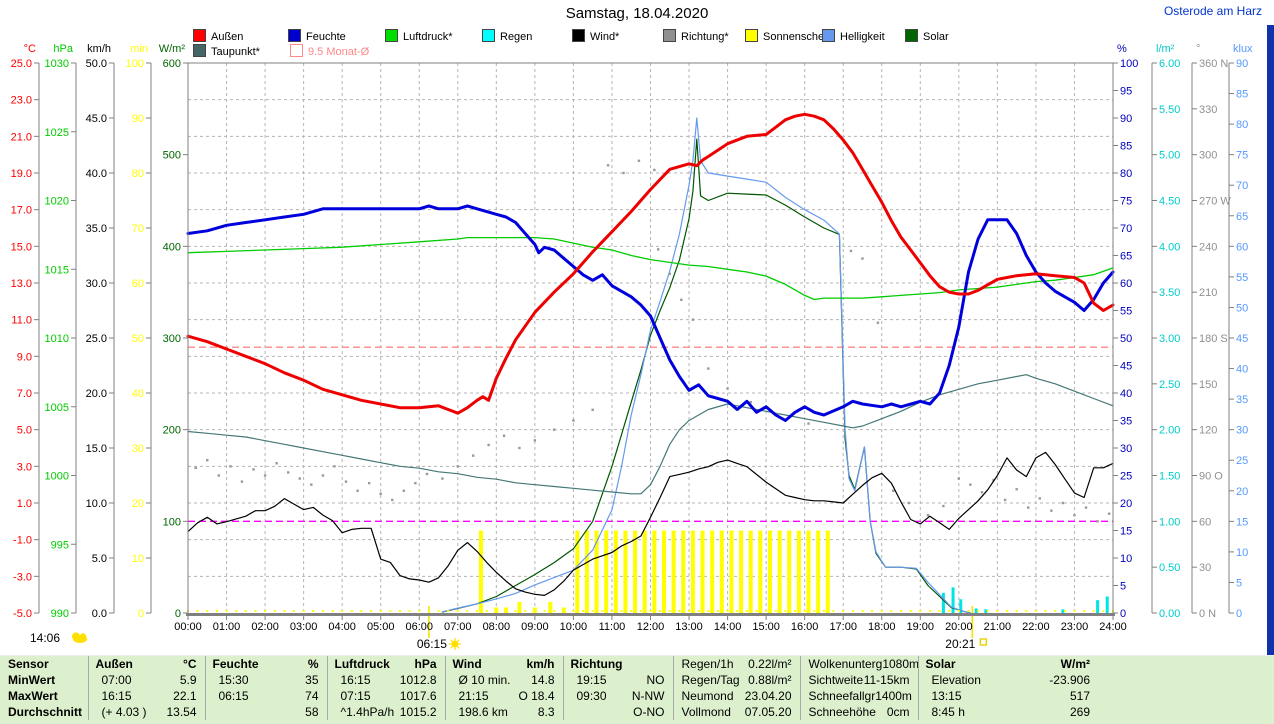 The height and width of the screenshot is (724, 1274). Describe the element at coordinates (805, 627) in the screenshot. I see `svg-text: 16:00` at that location.